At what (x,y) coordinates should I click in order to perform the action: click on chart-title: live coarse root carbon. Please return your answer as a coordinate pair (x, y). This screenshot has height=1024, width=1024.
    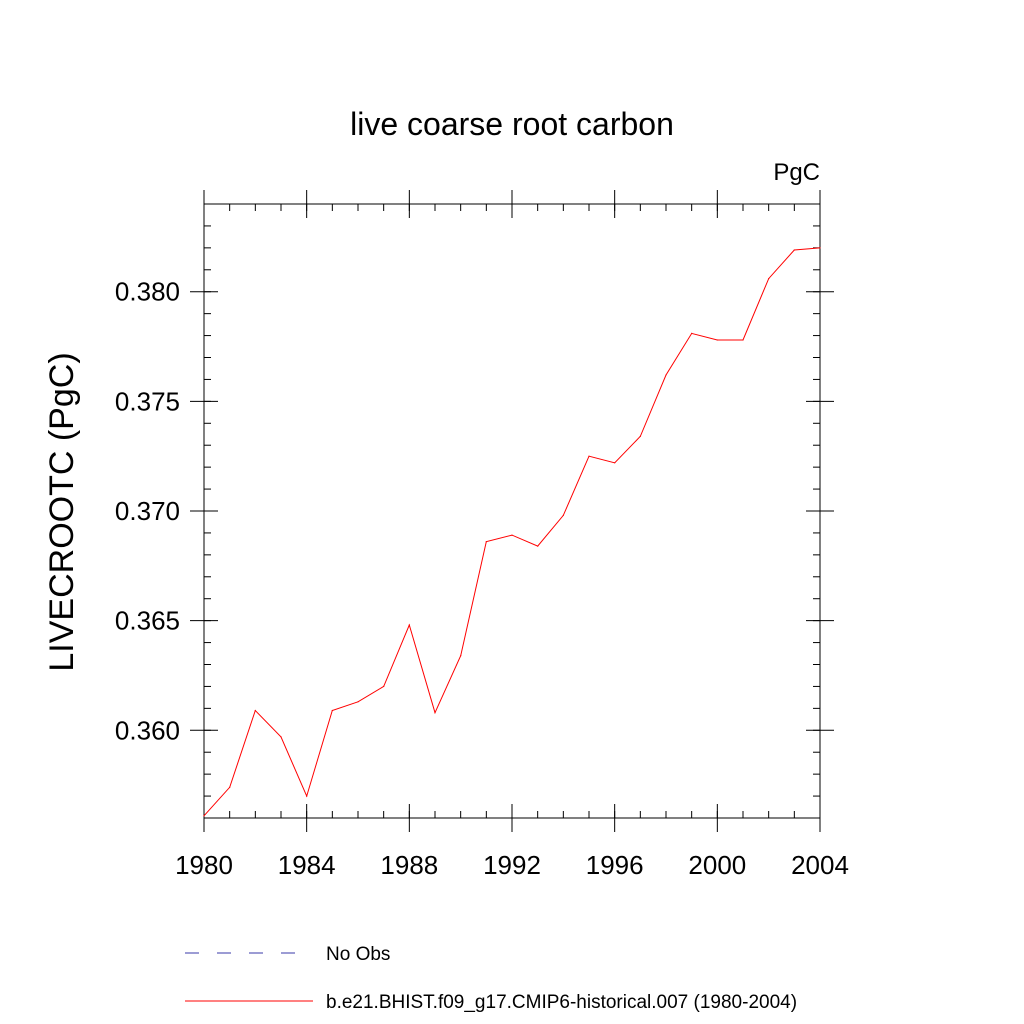
    Looking at the image, I should click on (512, 124).